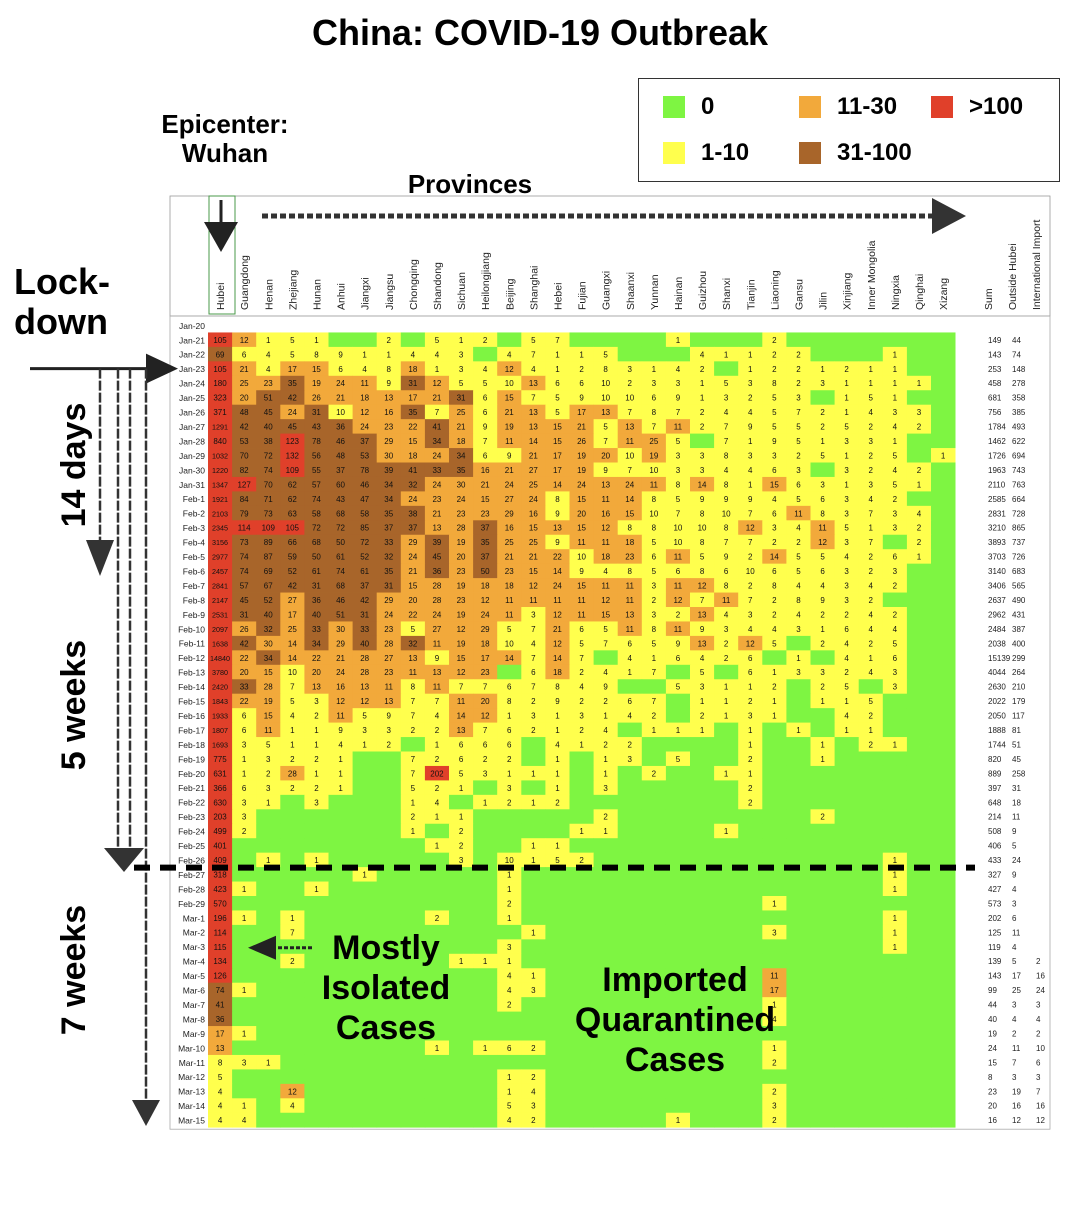 The height and width of the screenshot is (1209, 1088). I want to click on cell-value: 10, so click(653, 513).